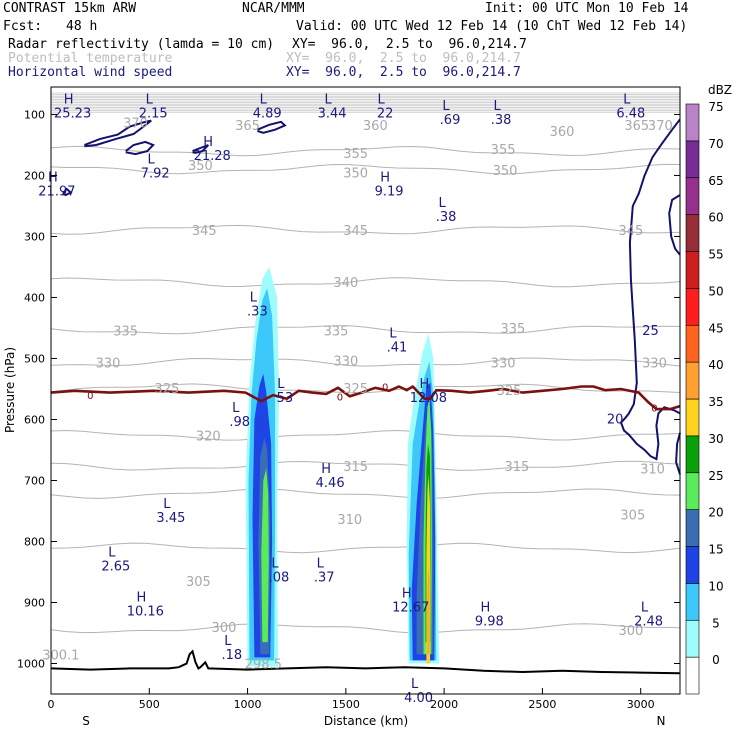 Image resolution: width=740 pixels, height=740 pixels. I want to click on field-theta: Potential temperature, so click(90, 58).